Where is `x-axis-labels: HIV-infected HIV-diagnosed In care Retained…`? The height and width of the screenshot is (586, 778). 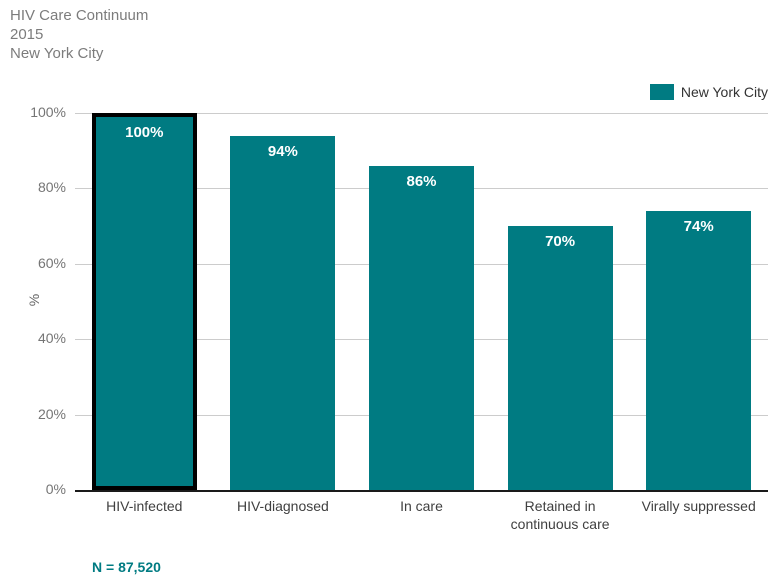
x-axis-labels: HIV-infected HIV-diagnosed In care Retained… is located at coordinates (421, 519).